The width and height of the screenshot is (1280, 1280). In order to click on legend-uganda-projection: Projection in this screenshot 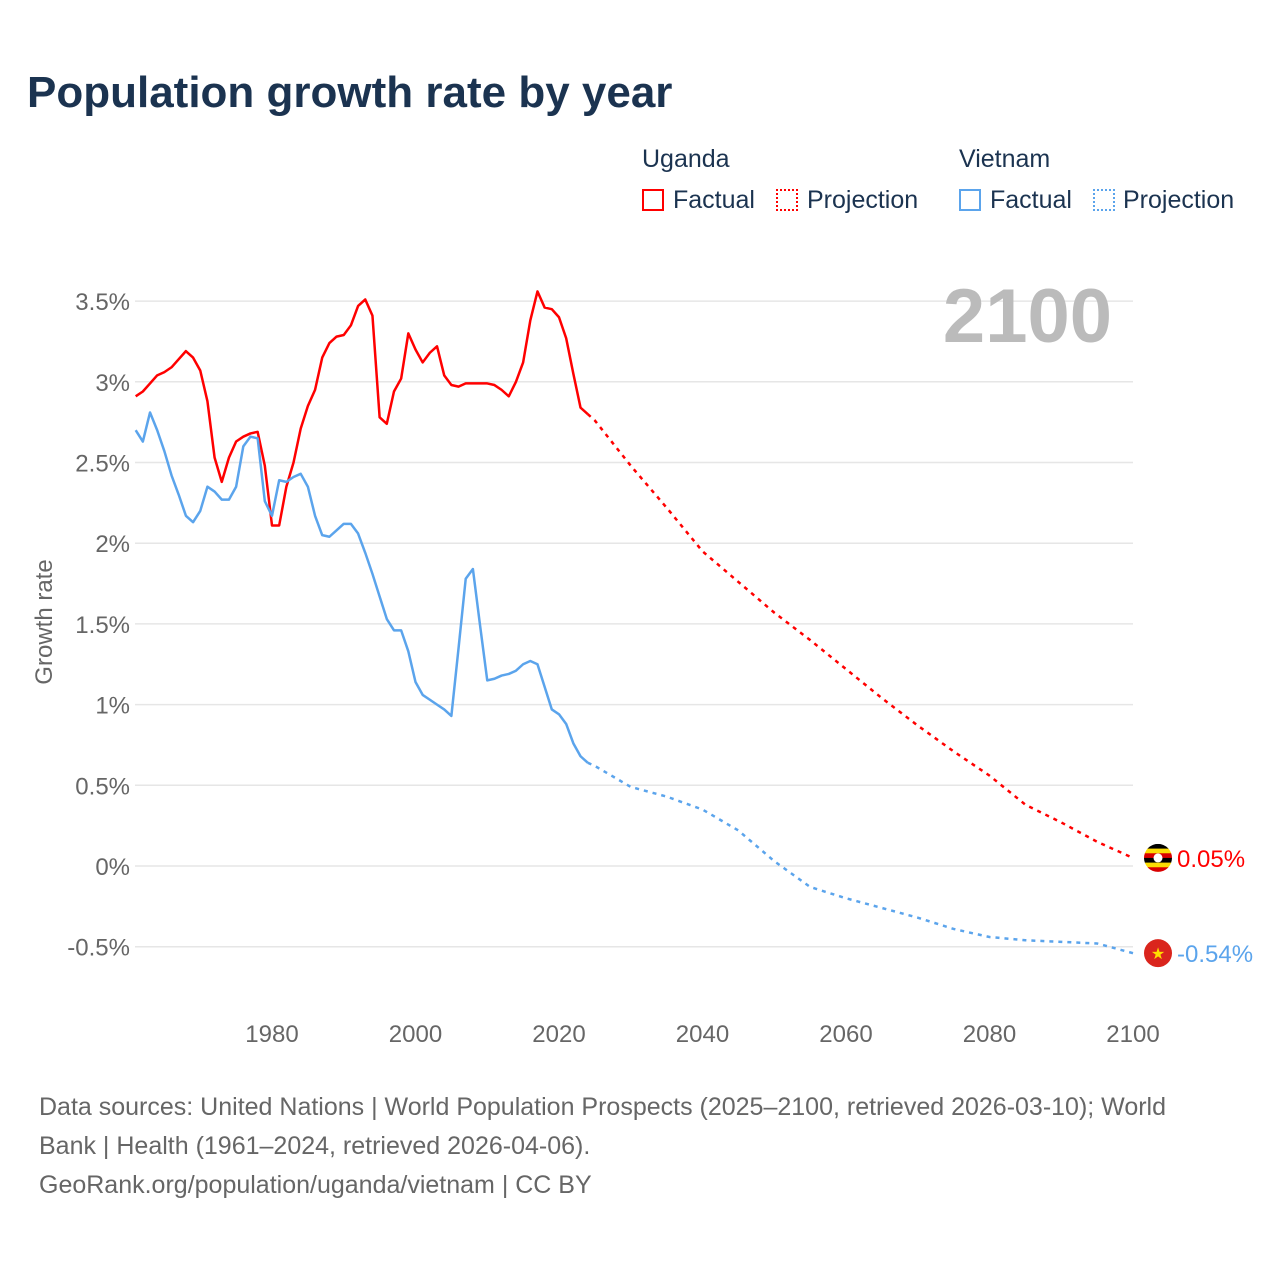, I will do `click(863, 200)`.